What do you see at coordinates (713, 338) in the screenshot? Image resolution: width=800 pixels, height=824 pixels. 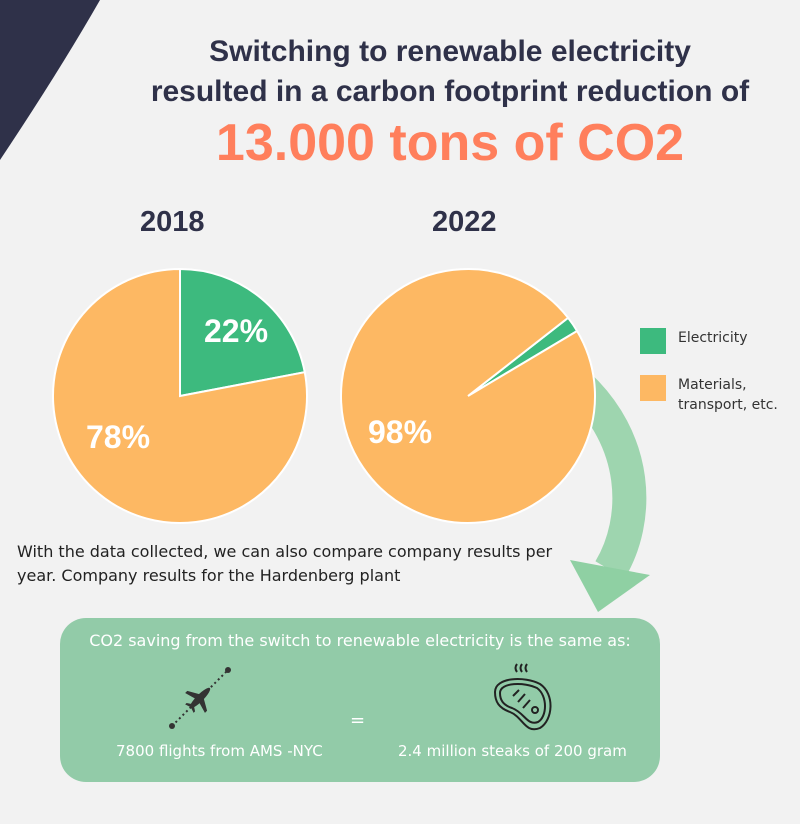 I see `legend-label: Electricity` at bounding box center [713, 338].